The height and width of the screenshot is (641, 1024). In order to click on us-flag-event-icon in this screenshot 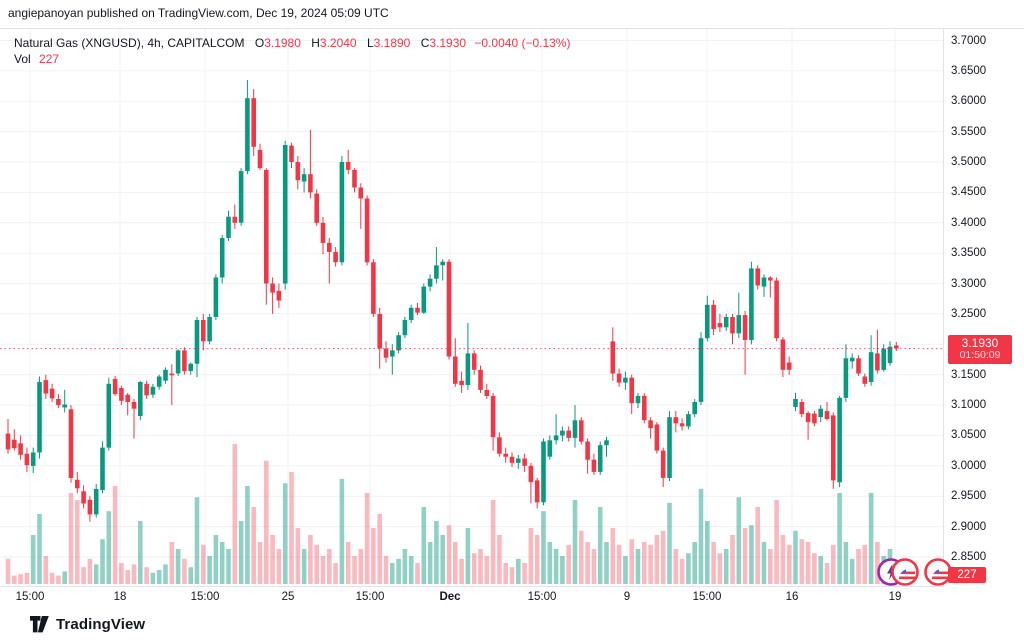, I will do `click(905, 572)`.